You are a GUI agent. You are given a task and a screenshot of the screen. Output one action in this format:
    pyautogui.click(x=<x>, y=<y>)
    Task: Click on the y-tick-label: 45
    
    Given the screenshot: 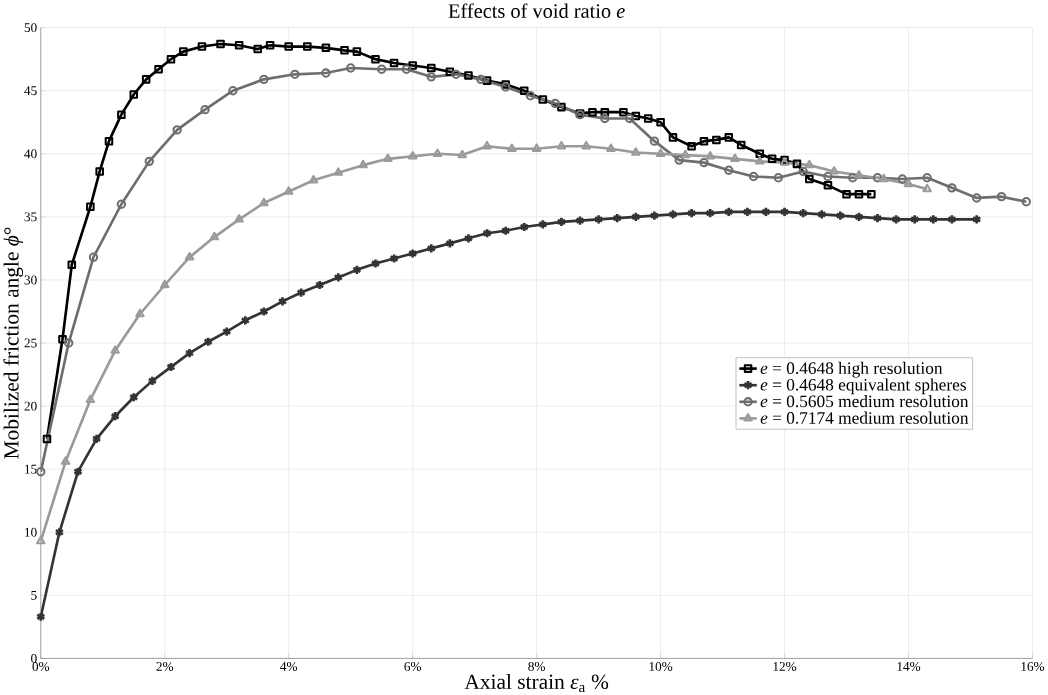 What is the action you would take?
    pyautogui.click(x=30, y=90)
    